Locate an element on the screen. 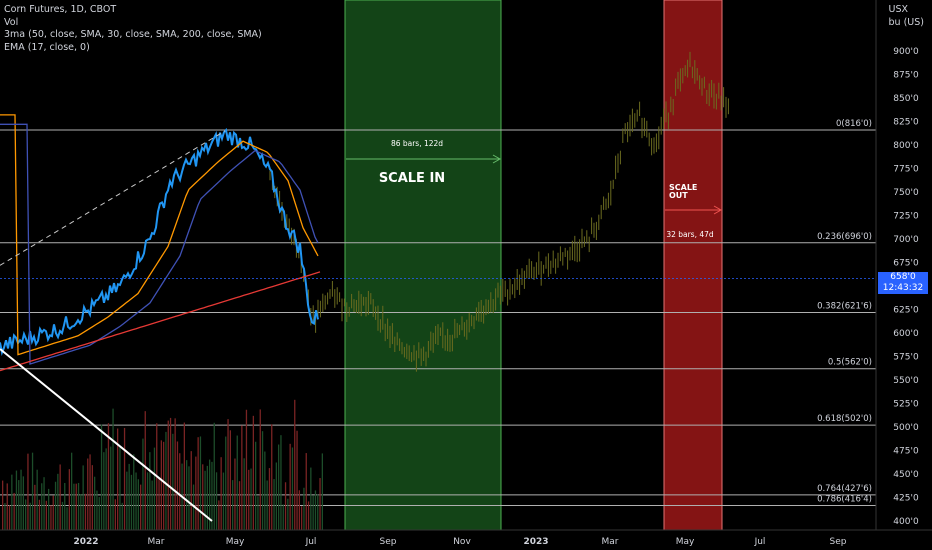  x-tick-label: Jul is located at coordinates (760, 542).